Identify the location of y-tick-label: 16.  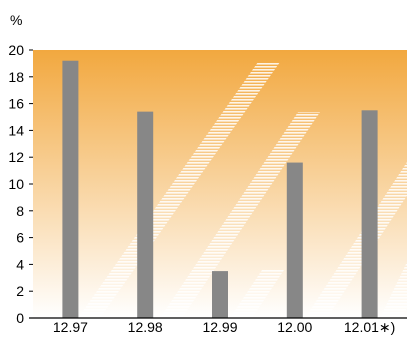
(16, 104).